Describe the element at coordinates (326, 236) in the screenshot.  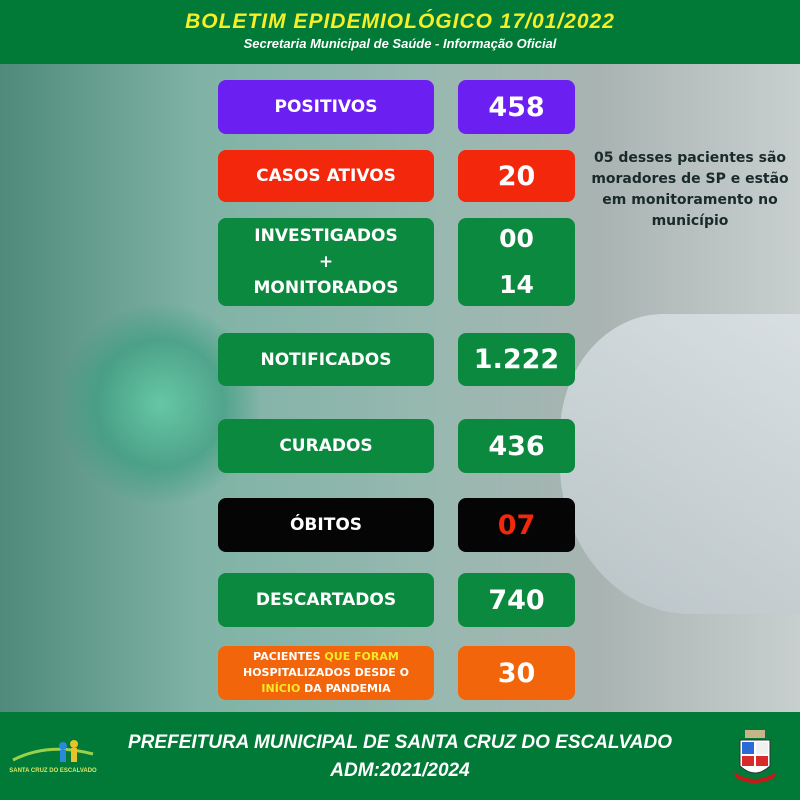
I see `investigados-text: INVESTIGADOS` at that location.